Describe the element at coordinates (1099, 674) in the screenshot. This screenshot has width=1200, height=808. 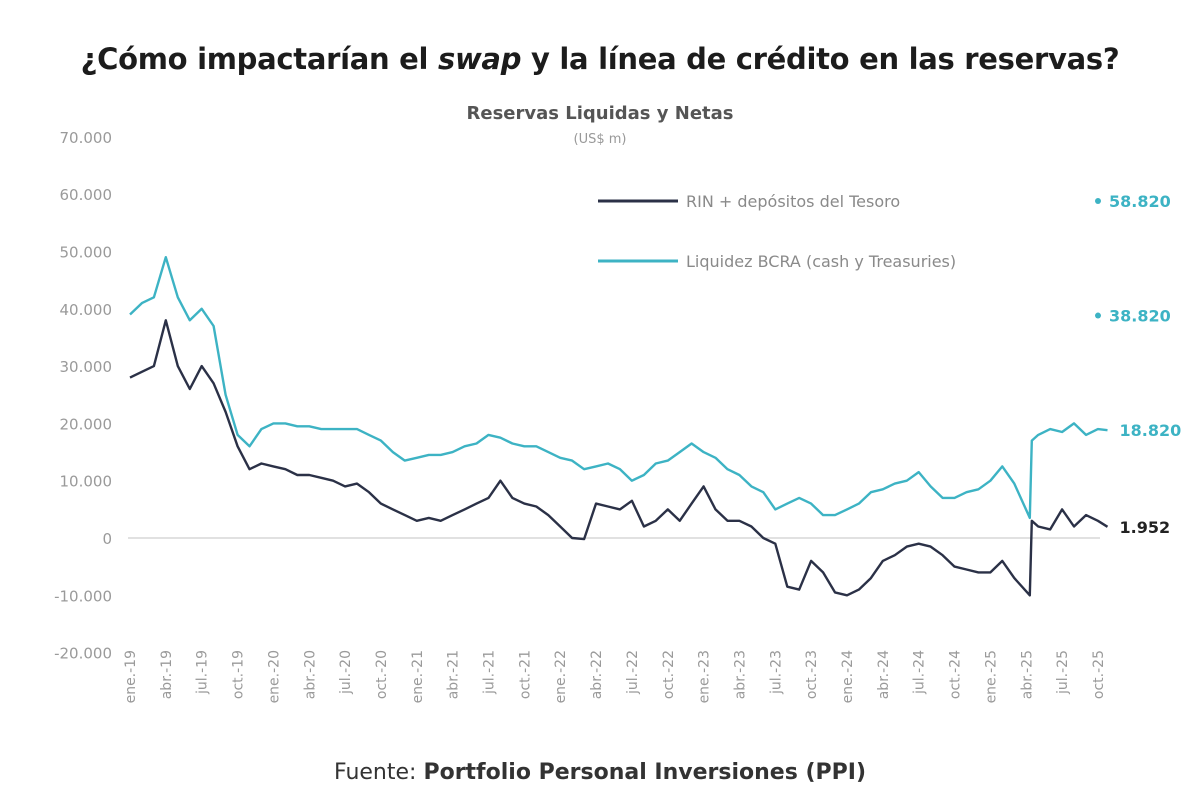
I see `x-tick-label: oct.-25` at that location.